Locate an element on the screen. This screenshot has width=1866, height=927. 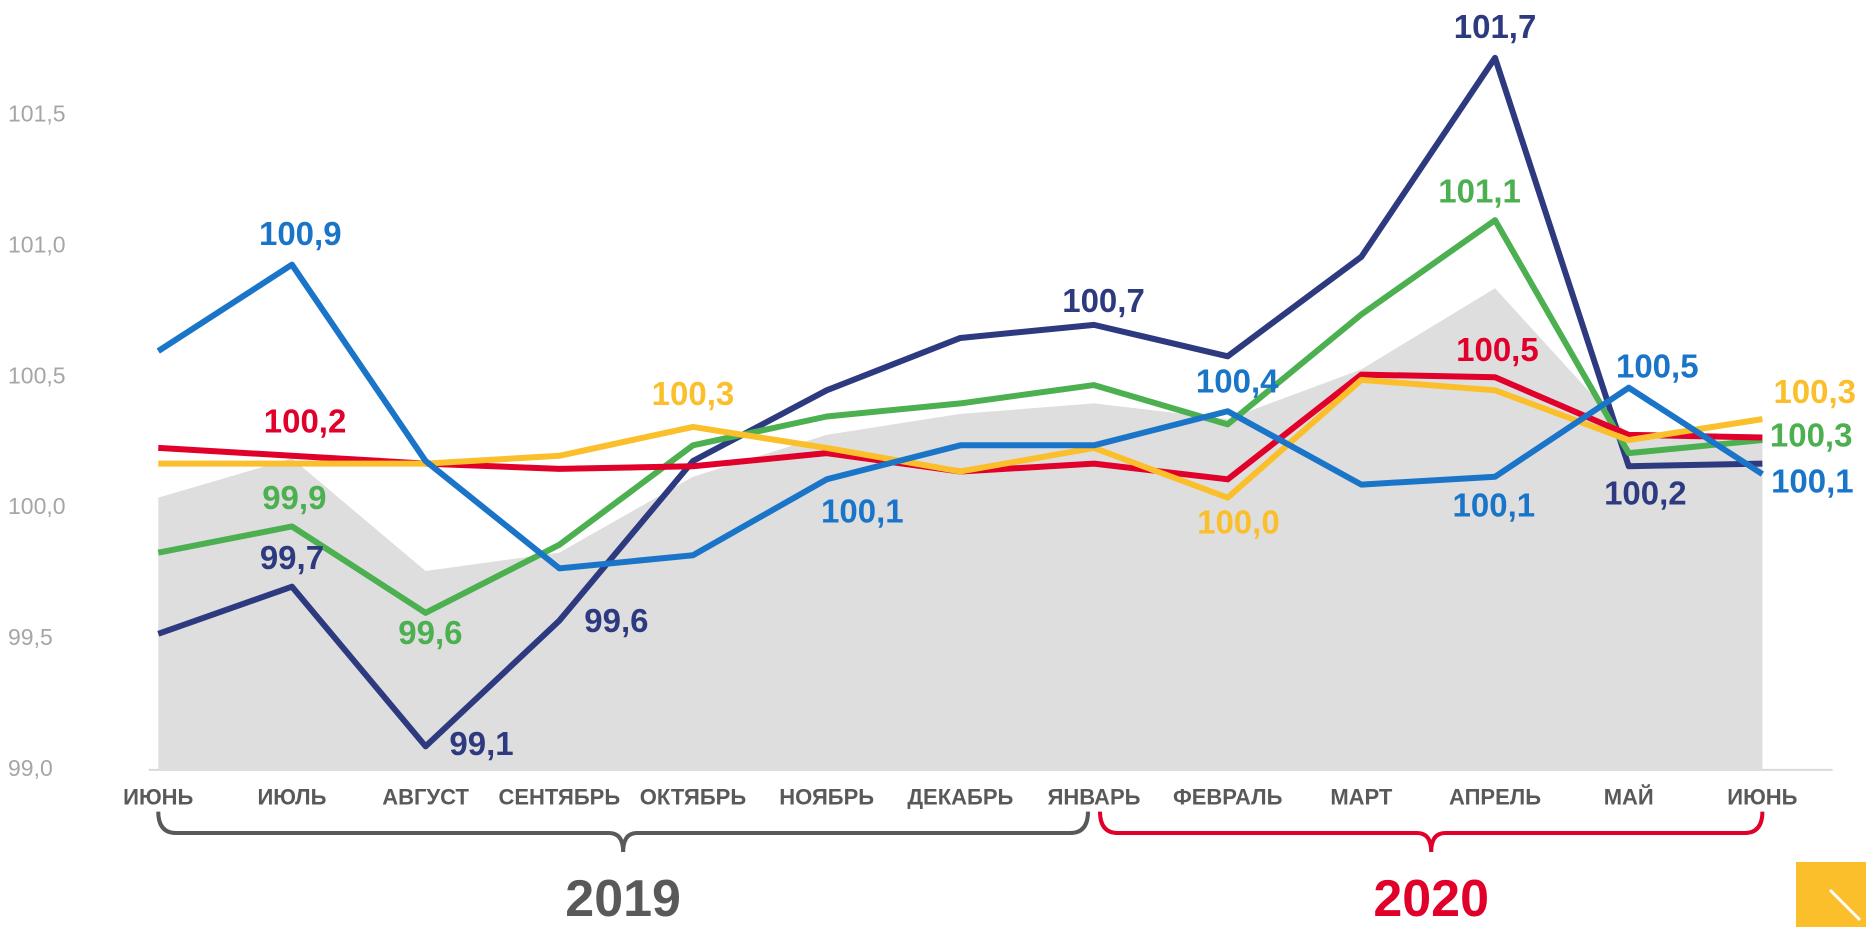
y-tick-label: 99,0 is located at coordinates (30, 768).